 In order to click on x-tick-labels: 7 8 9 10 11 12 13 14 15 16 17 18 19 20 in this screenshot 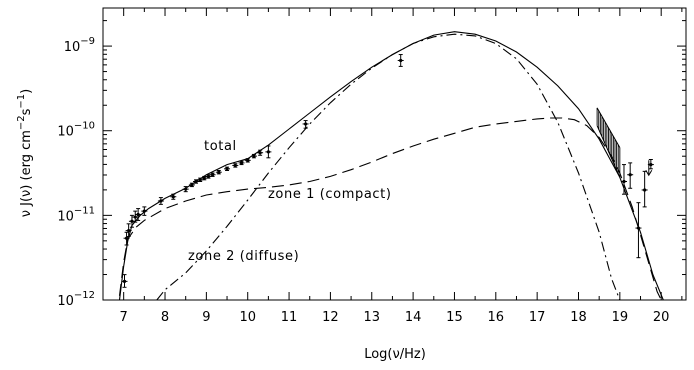, I will do `click(395, 317)`.